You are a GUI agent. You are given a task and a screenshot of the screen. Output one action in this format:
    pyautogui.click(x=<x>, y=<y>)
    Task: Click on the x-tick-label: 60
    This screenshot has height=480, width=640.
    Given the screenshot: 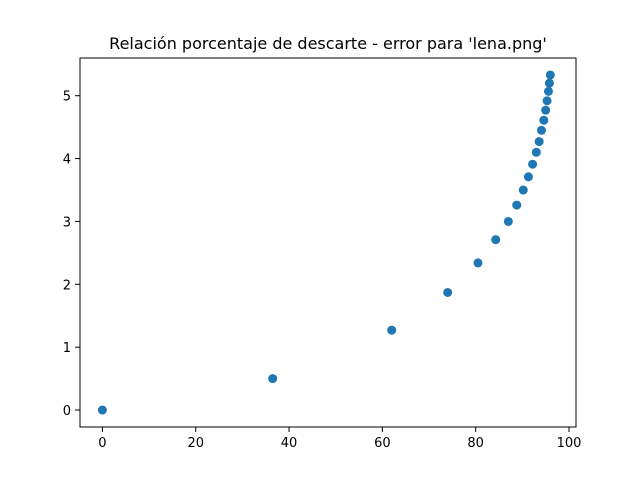 What is the action you would take?
    pyautogui.click(x=382, y=443)
    